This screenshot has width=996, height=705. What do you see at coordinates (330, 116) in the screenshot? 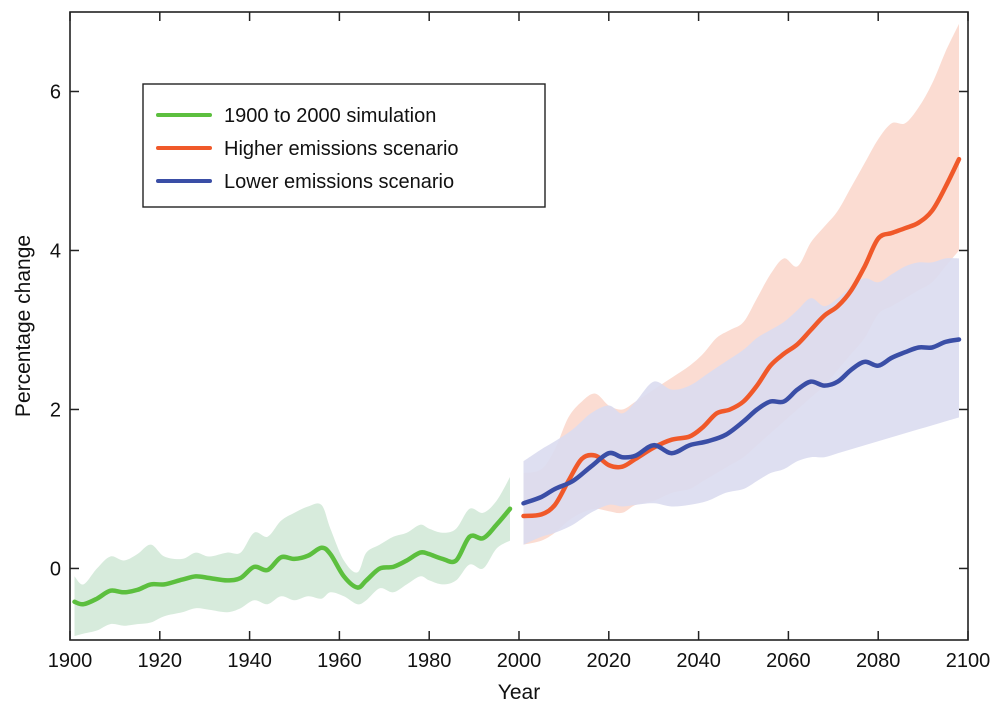
I see `legend-label-simulation: 1900 to 2000 simulation` at bounding box center [330, 116].